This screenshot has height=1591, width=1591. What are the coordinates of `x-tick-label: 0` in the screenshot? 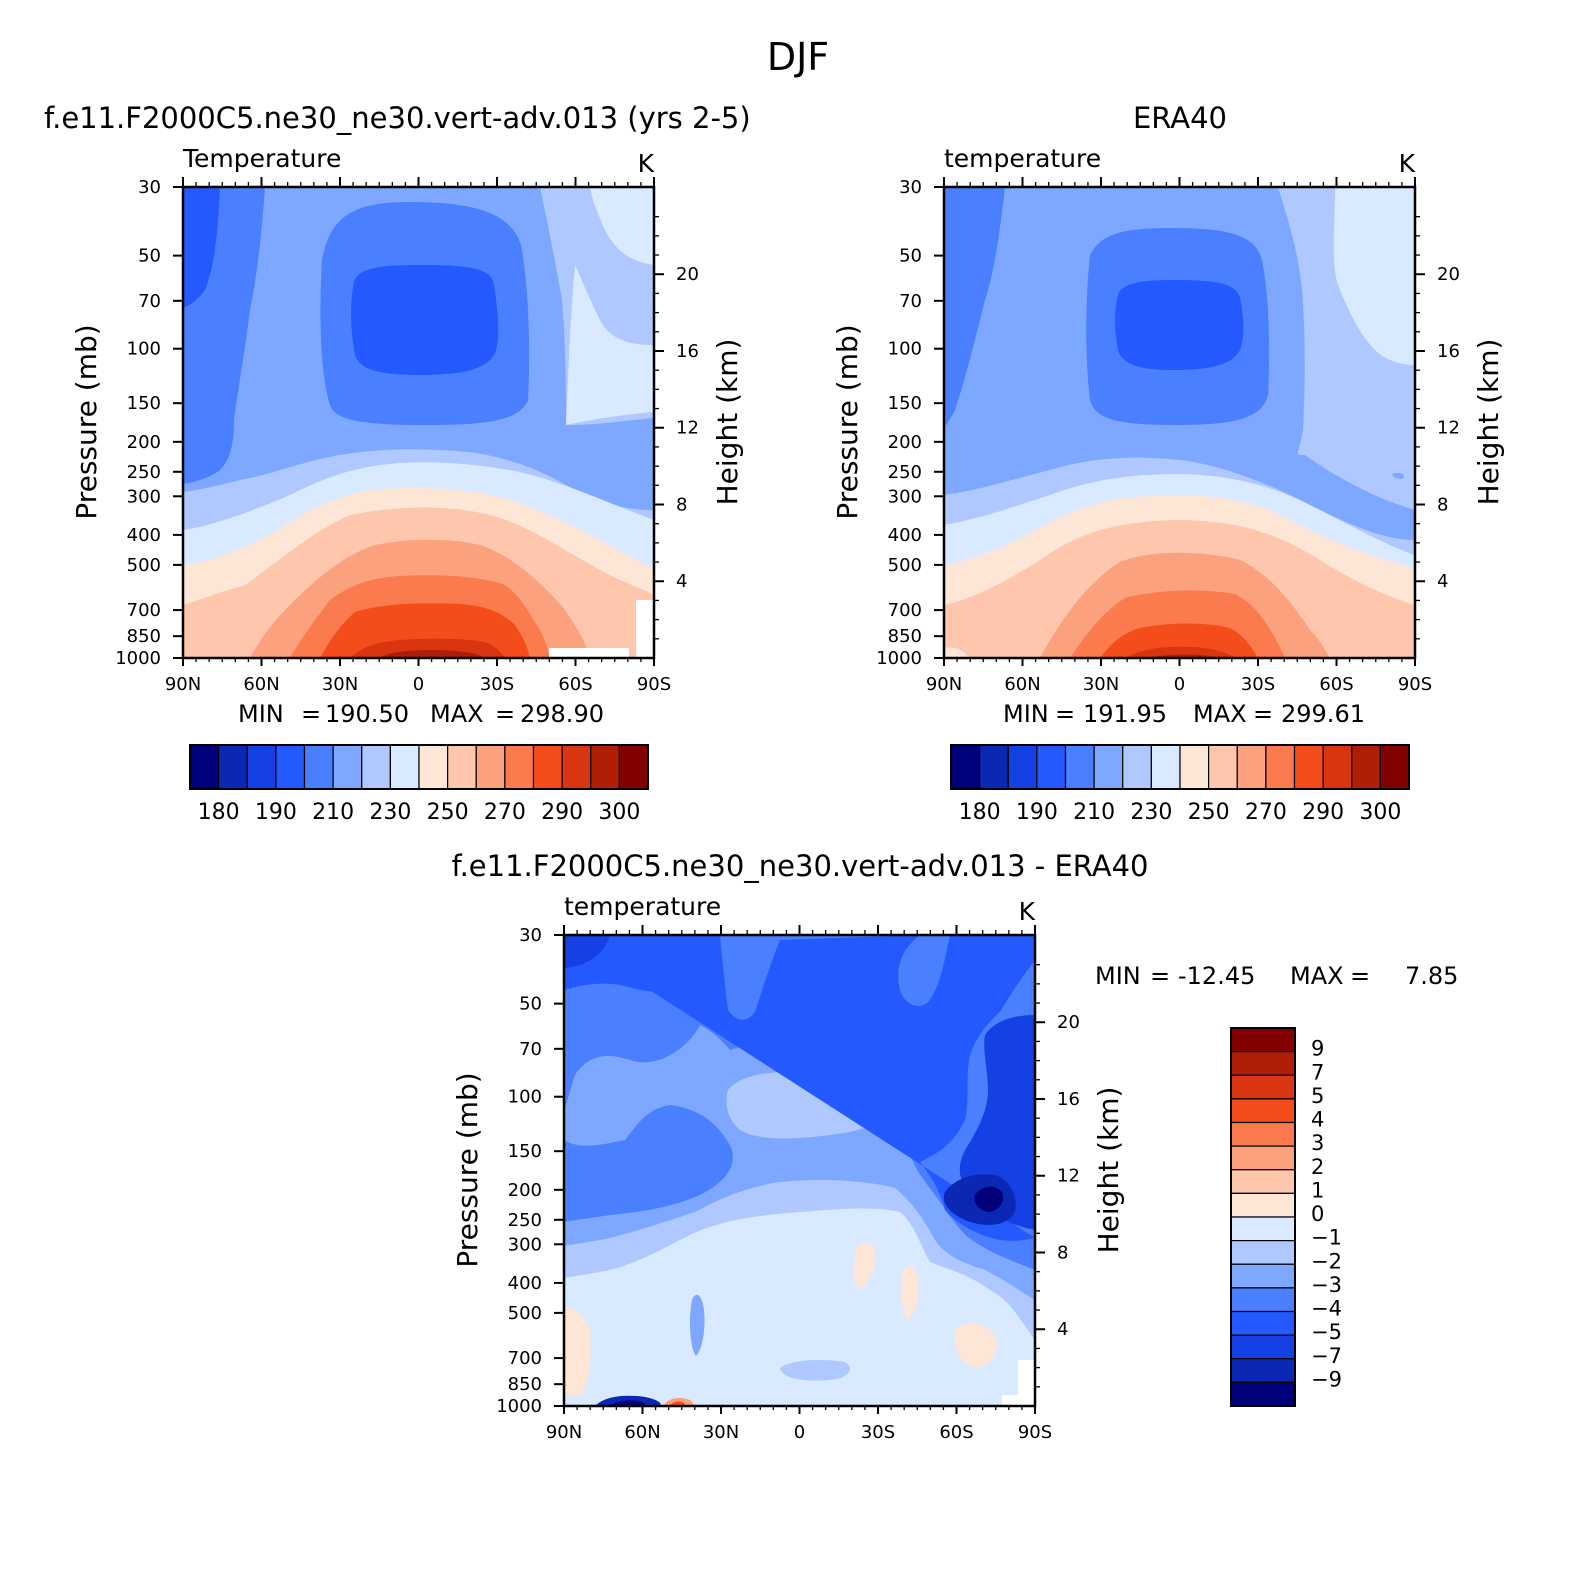 It's located at (799, 1432).